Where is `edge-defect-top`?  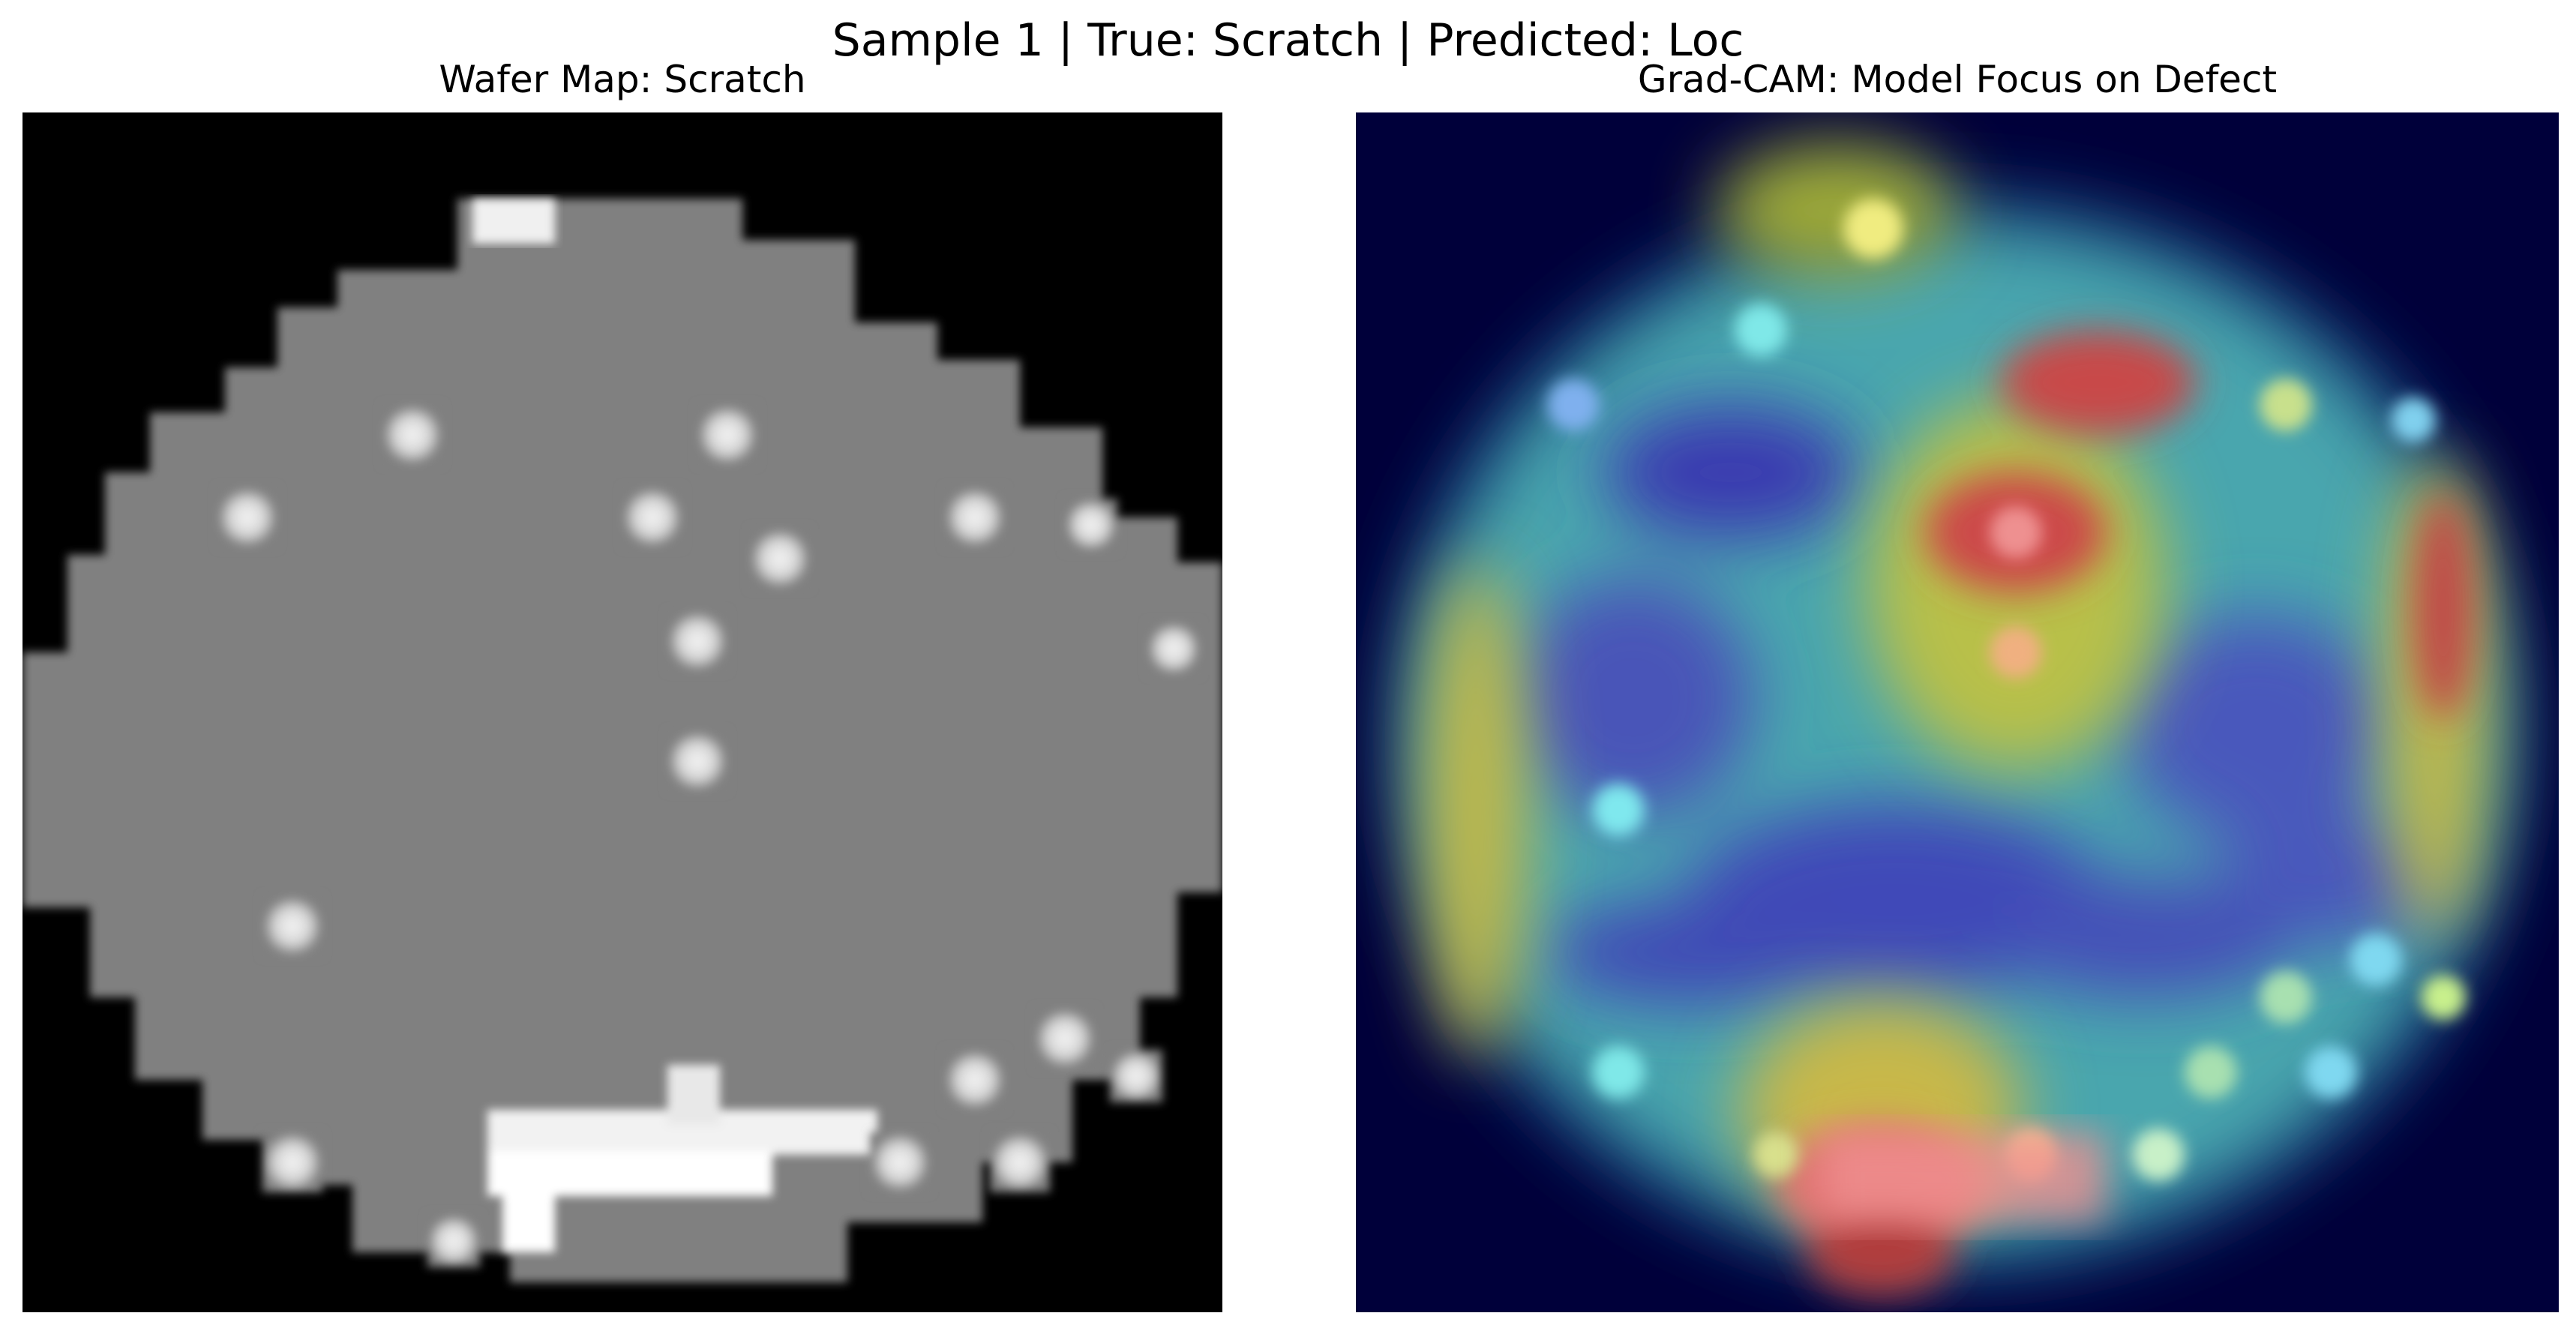
edge-defect-top is located at coordinates (513, 221).